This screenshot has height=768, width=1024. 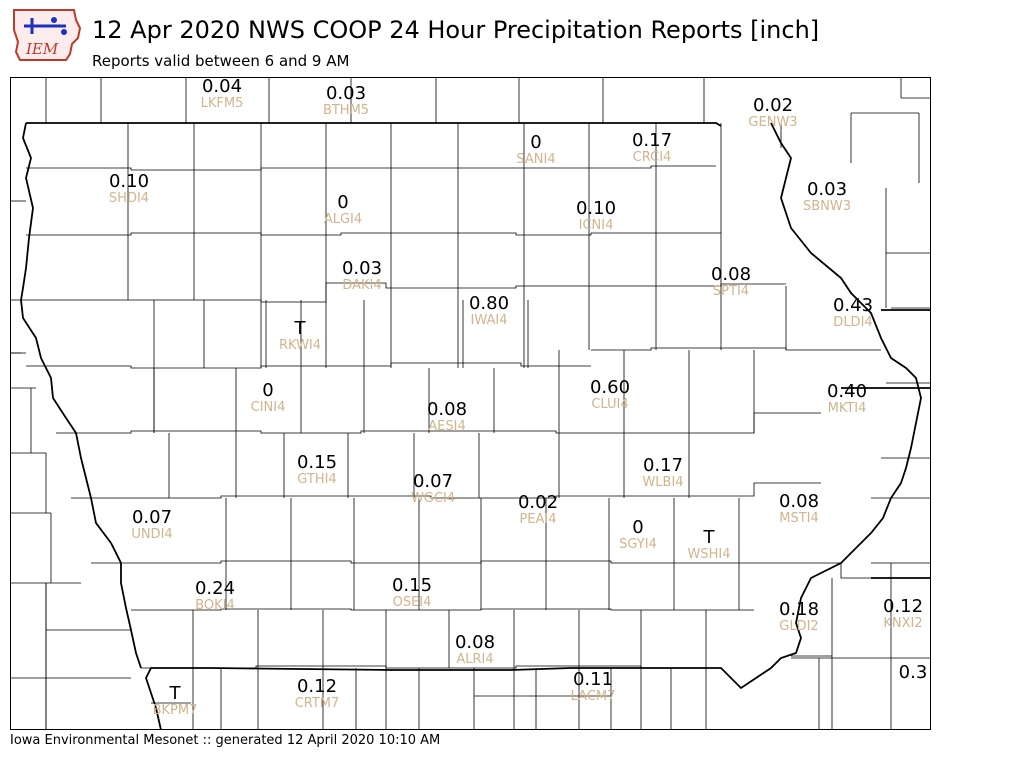 I want to click on station-id: LKFM5, so click(x=222, y=103).